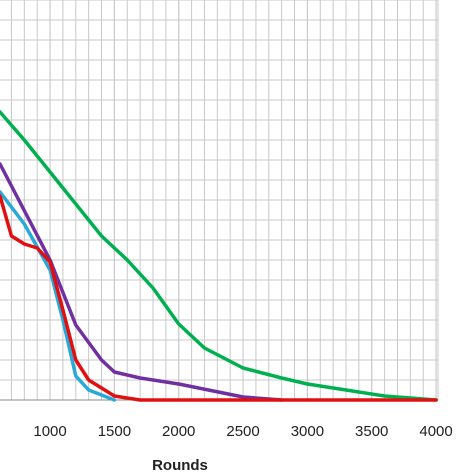 This screenshot has width=474, height=474. Describe the element at coordinates (435, 431) in the screenshot. I see `x-tick-label: 4000` at that location.